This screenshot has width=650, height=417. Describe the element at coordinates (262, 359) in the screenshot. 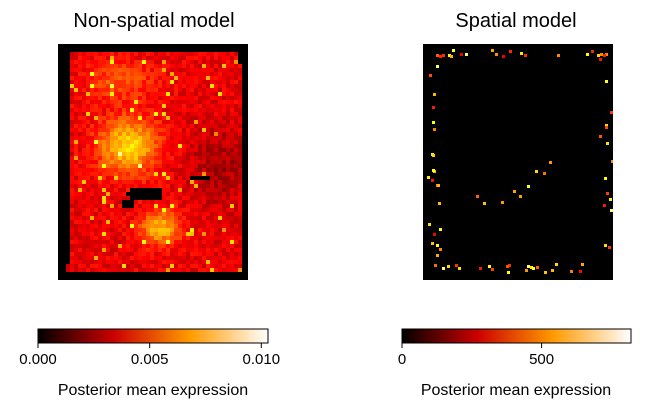

I see `nonspatial-colorbar-tick-label: 0.010` at that location.